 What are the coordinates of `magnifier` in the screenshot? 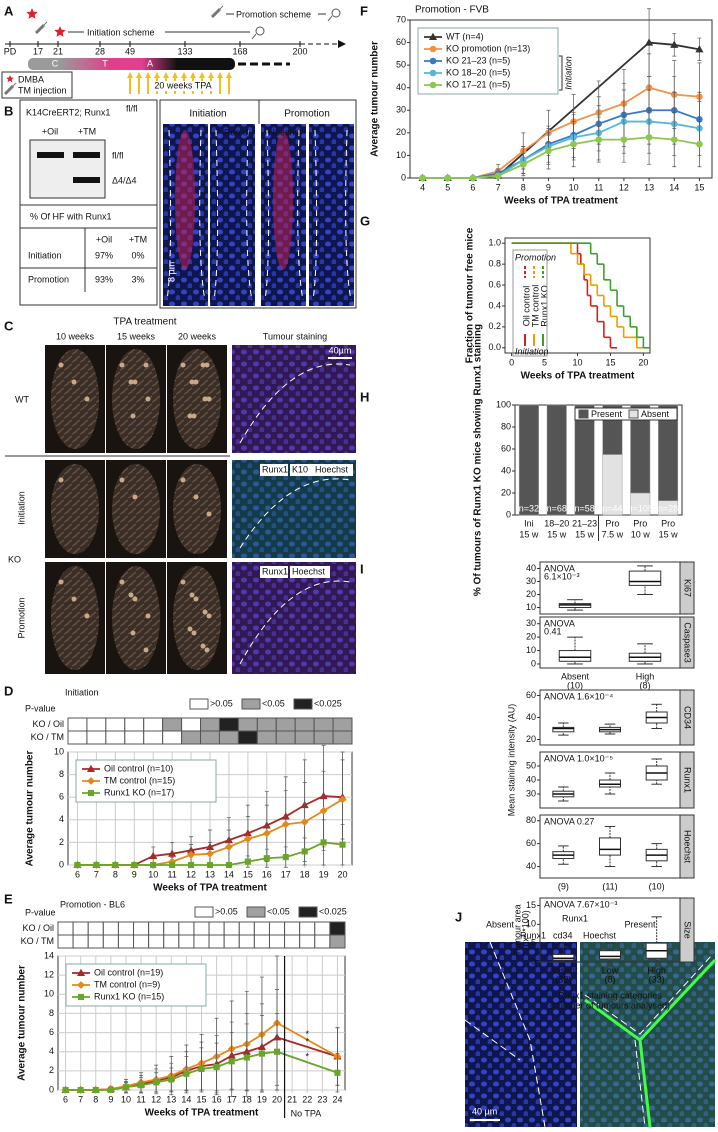 It's located at (260, 31).